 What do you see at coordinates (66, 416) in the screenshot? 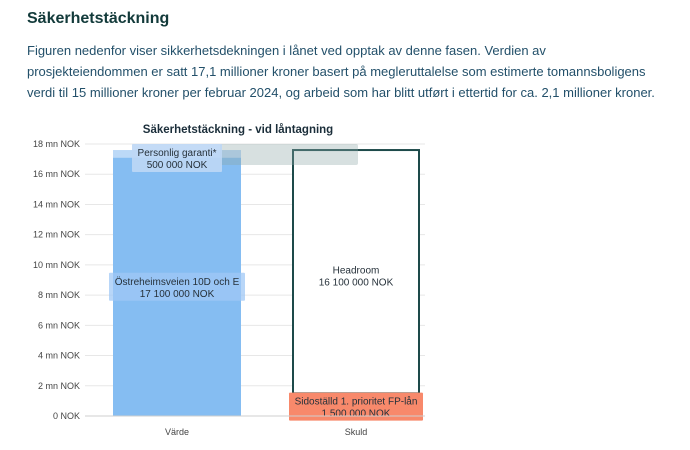
I see `y-tick-label-0: 0 NOK` at bounding box center [66, 416].